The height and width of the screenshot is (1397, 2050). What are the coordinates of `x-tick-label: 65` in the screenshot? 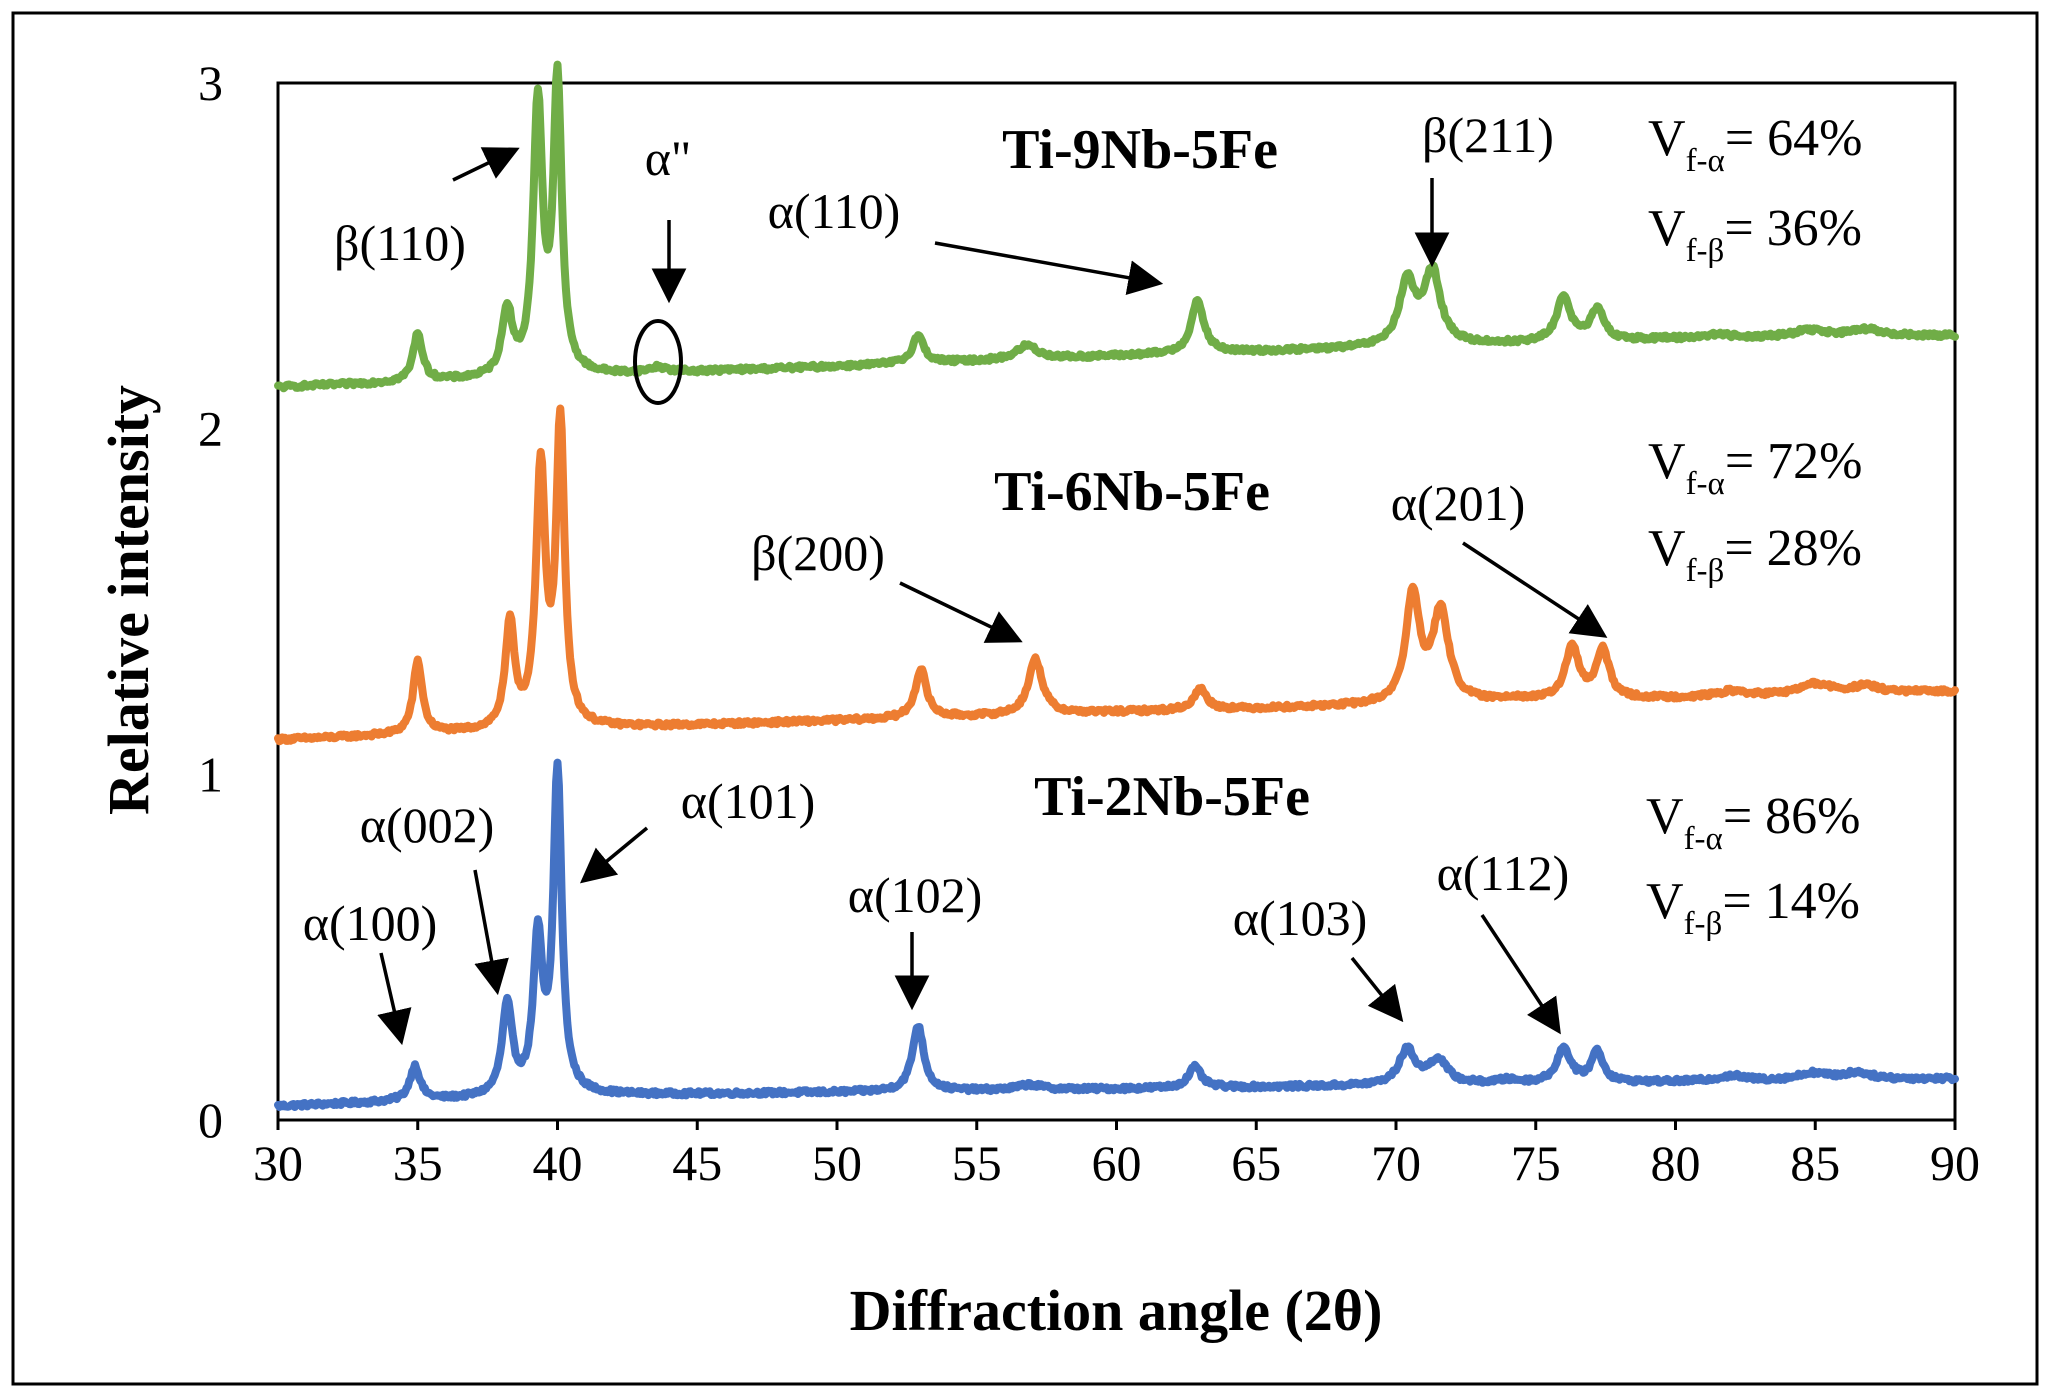 It's located at (1256, 1163).